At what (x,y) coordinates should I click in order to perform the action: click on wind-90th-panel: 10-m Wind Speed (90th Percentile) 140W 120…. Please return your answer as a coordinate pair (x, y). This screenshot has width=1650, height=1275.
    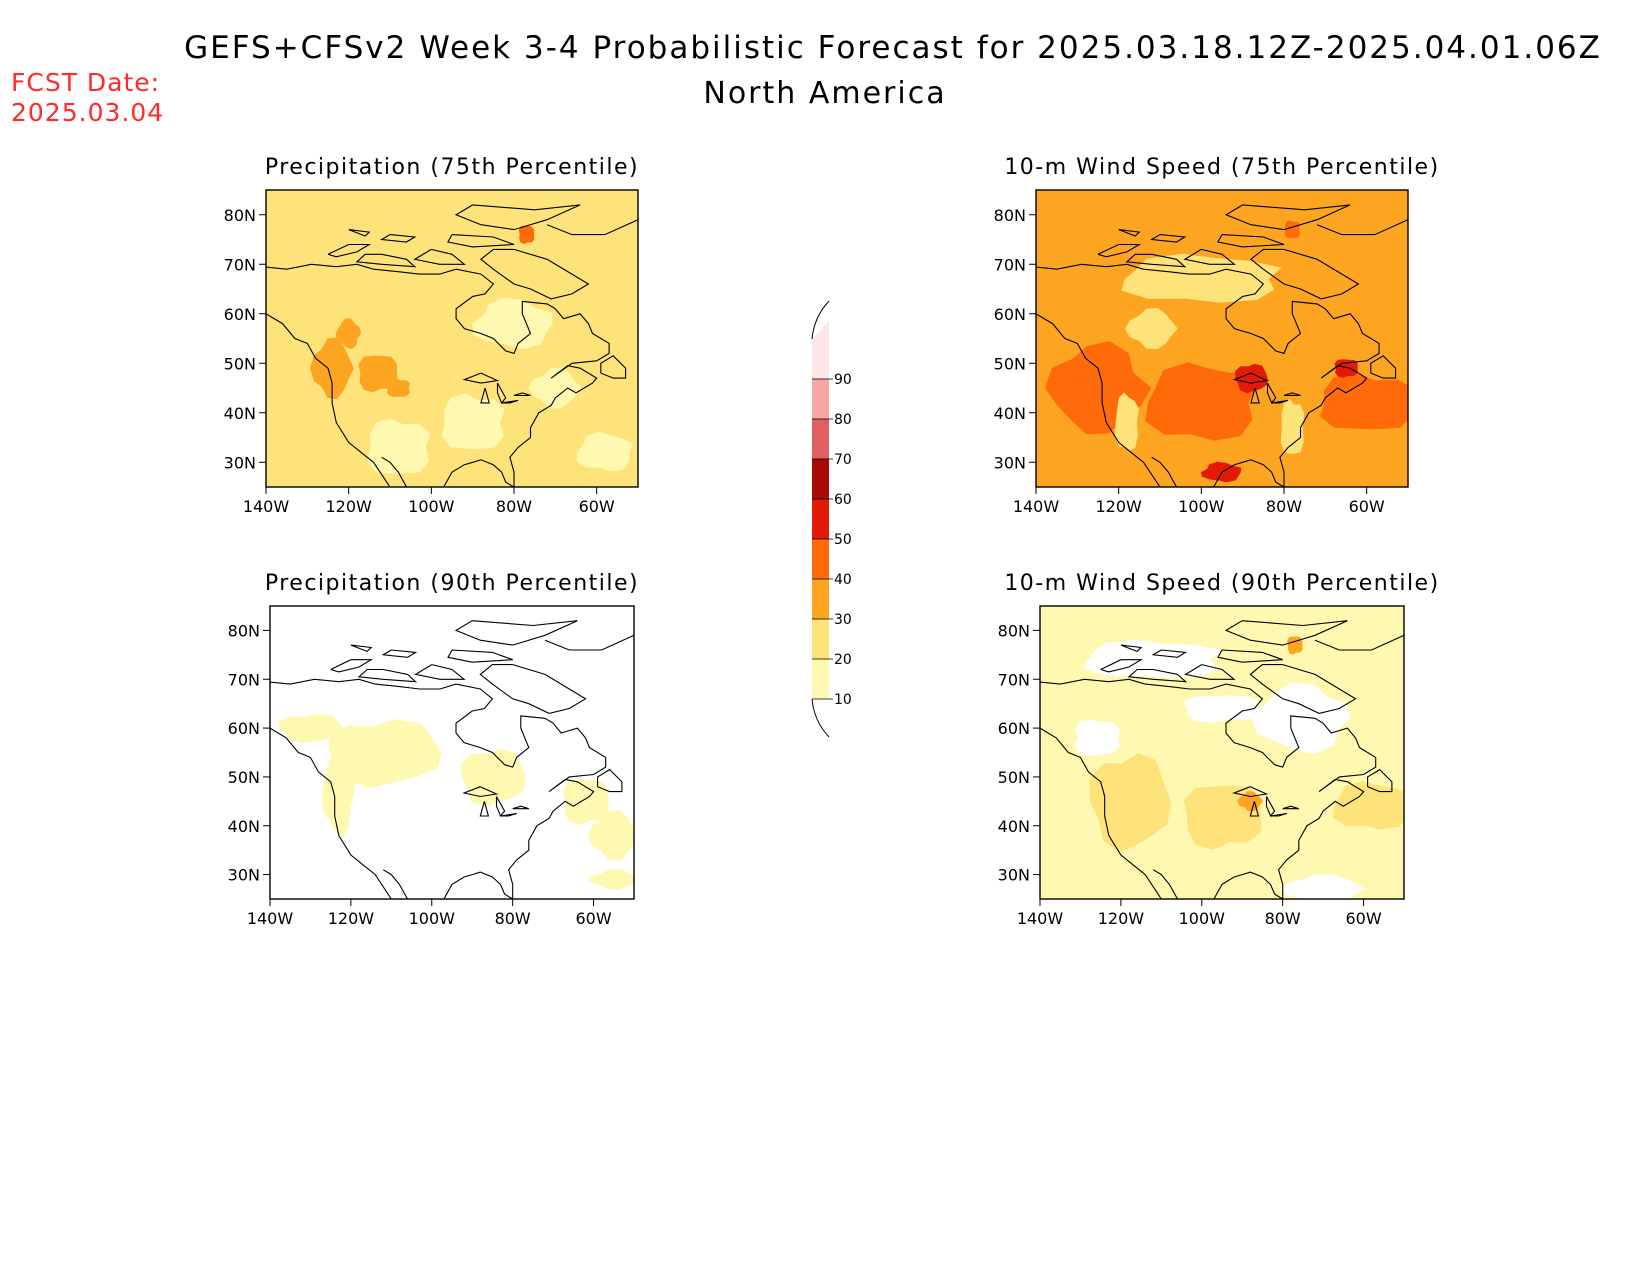
    Looking at the image, I should click on (1218, 749).